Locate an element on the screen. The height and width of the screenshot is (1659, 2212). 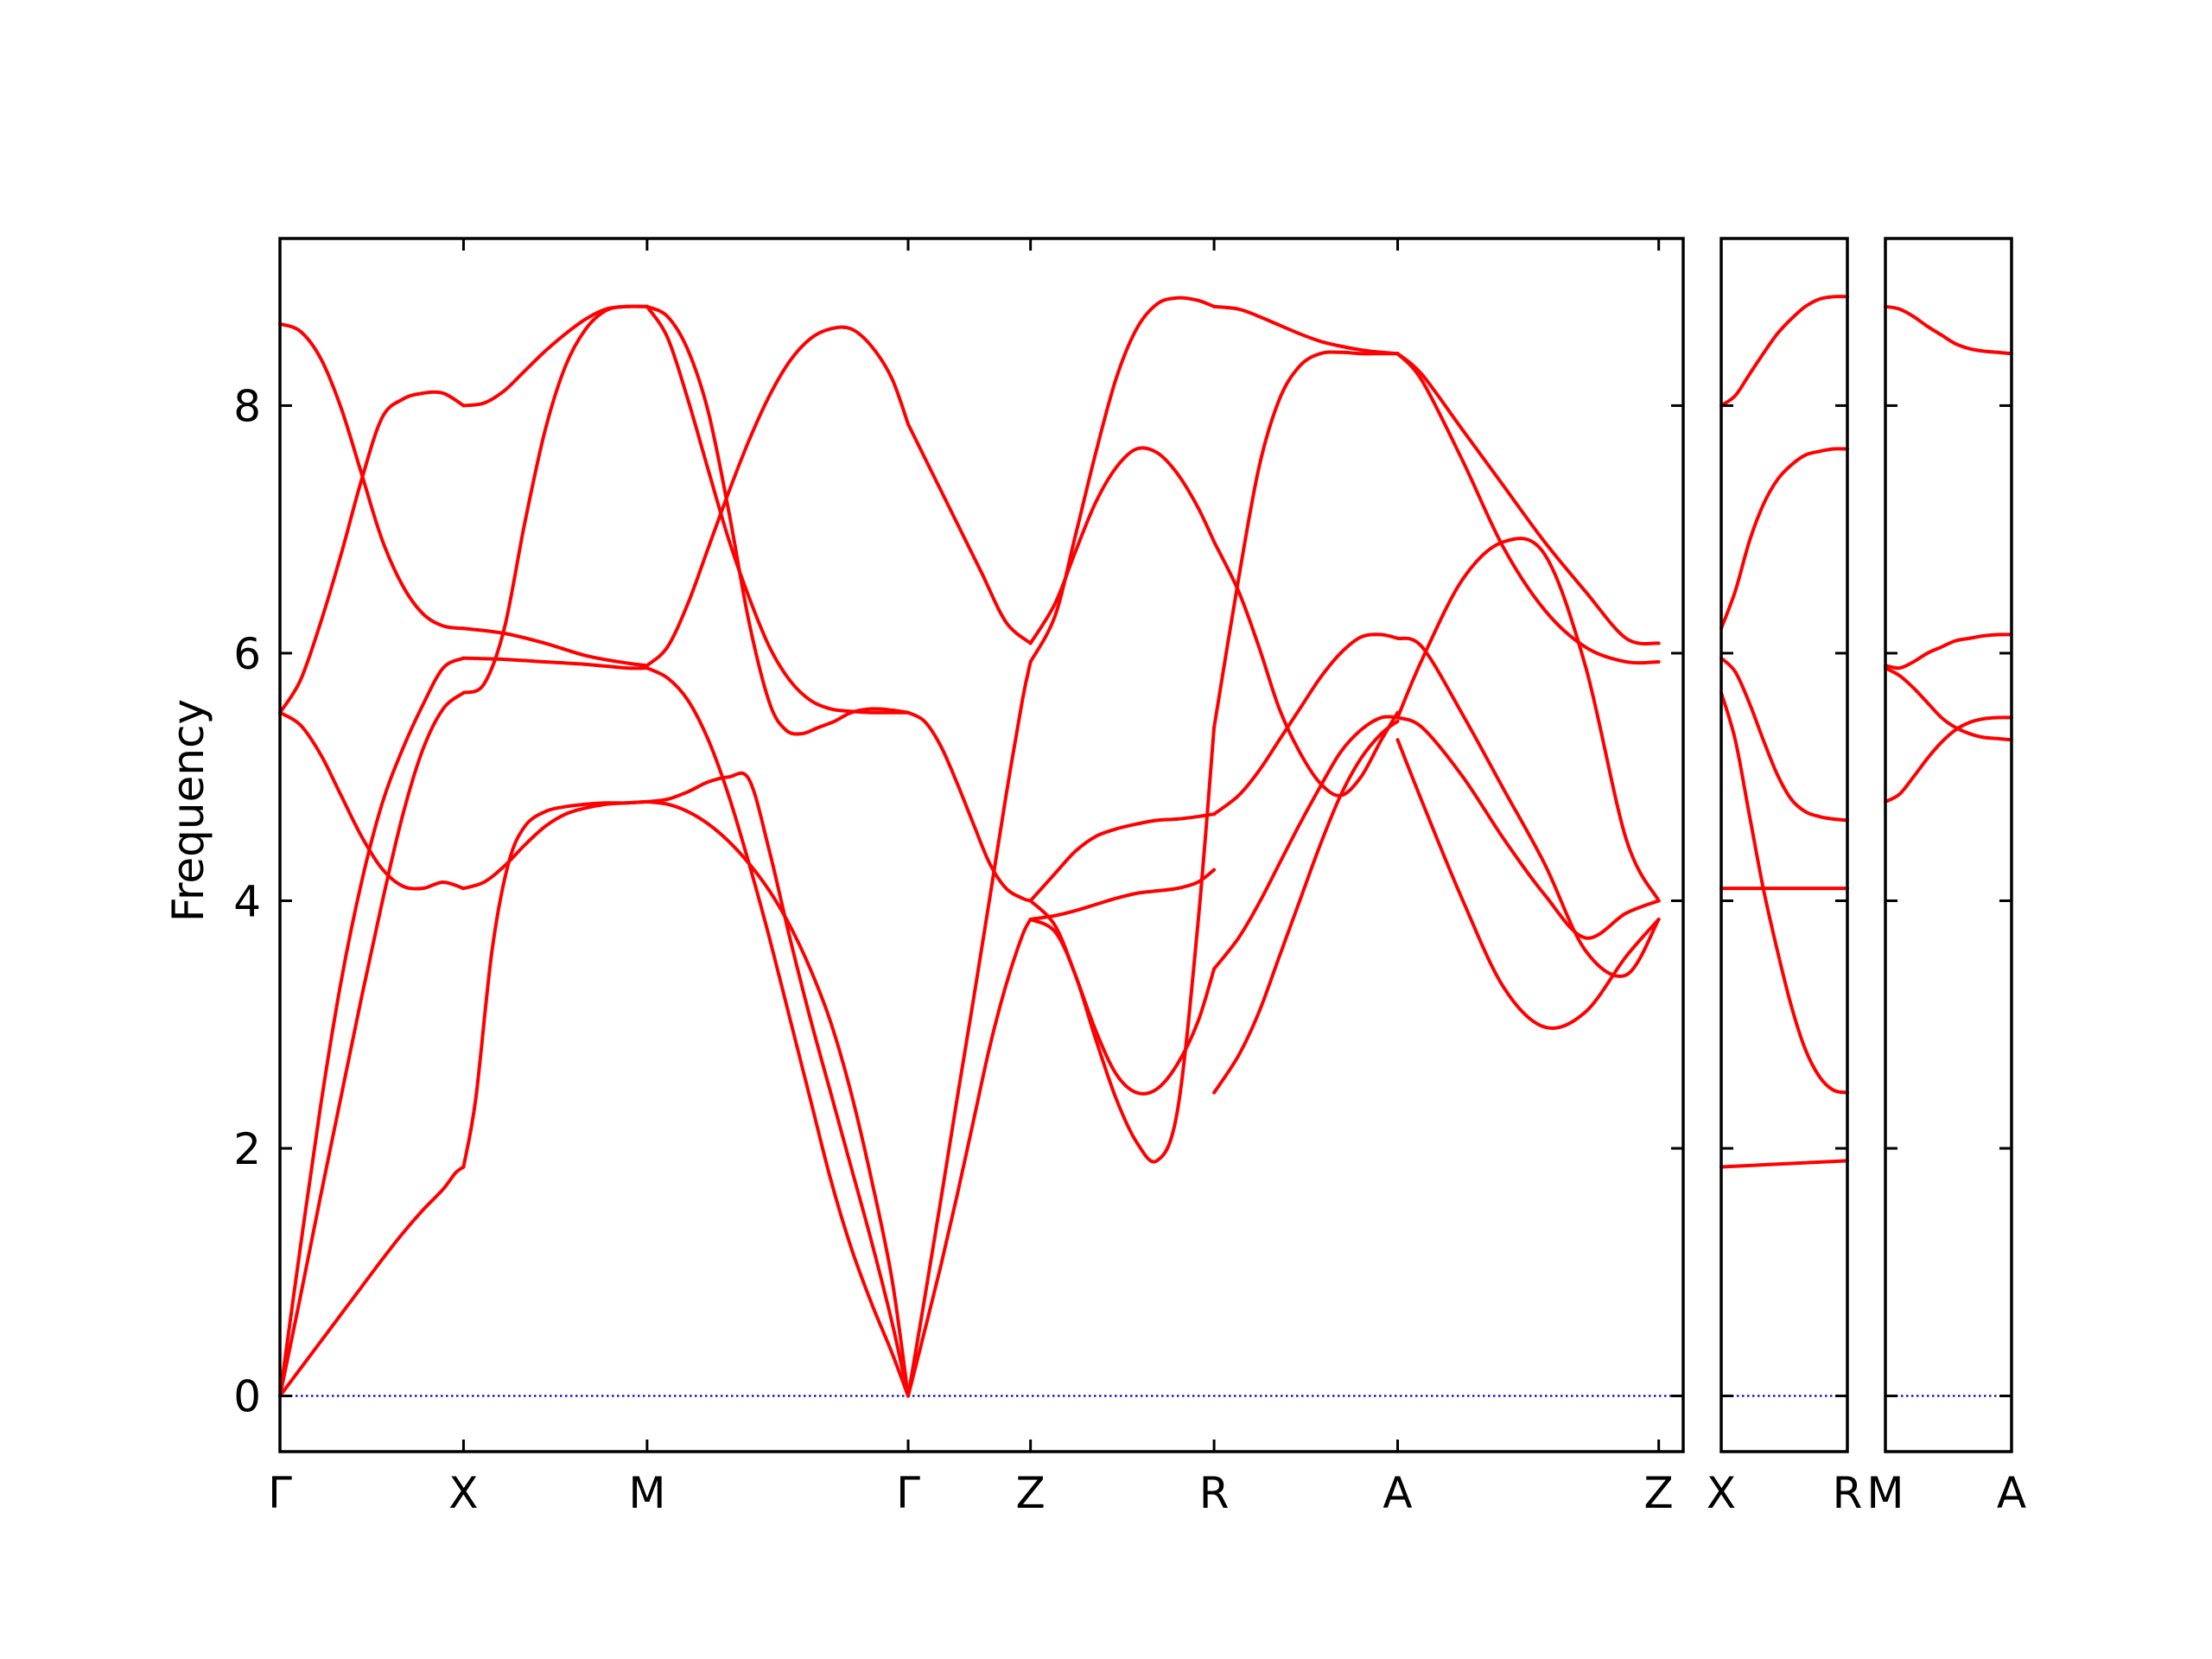
y-tick-label-1: 0 is located at coordinates (247, 1397).